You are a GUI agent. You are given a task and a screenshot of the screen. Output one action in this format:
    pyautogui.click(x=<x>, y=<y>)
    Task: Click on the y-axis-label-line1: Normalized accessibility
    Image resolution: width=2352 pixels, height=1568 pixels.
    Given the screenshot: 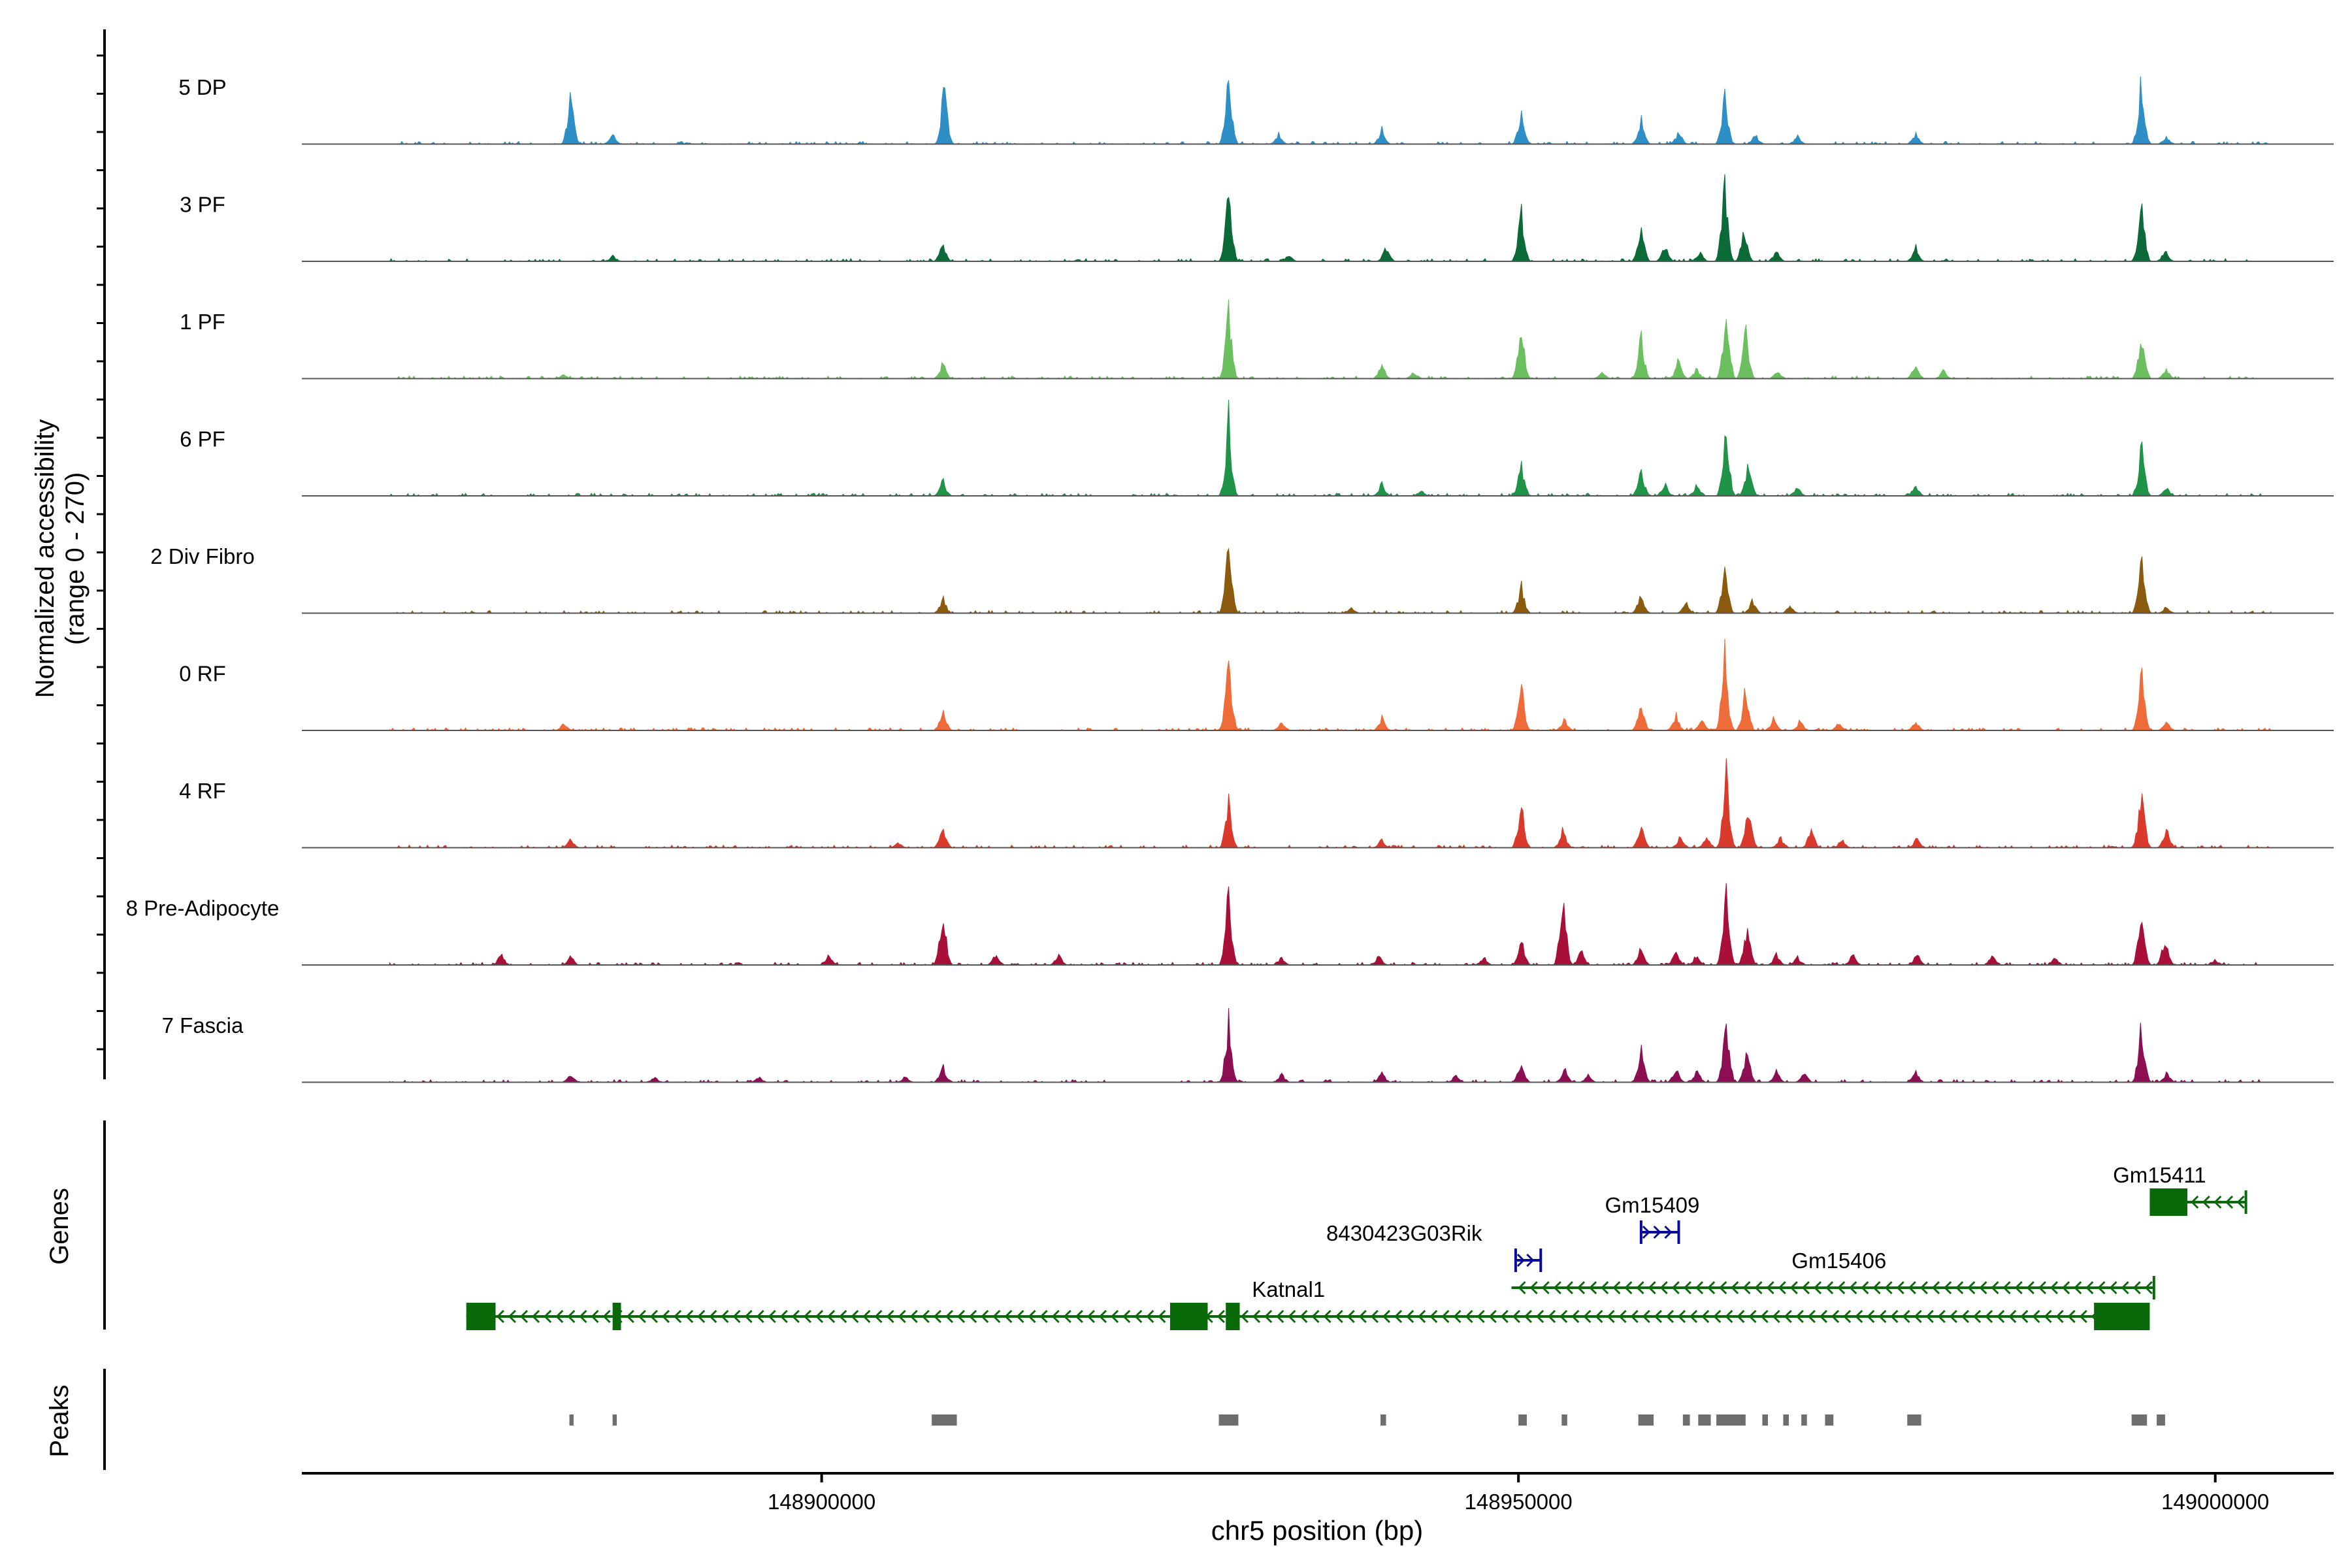 What is the action you would take?
    pyautogui.click(x=45, y=558)
    